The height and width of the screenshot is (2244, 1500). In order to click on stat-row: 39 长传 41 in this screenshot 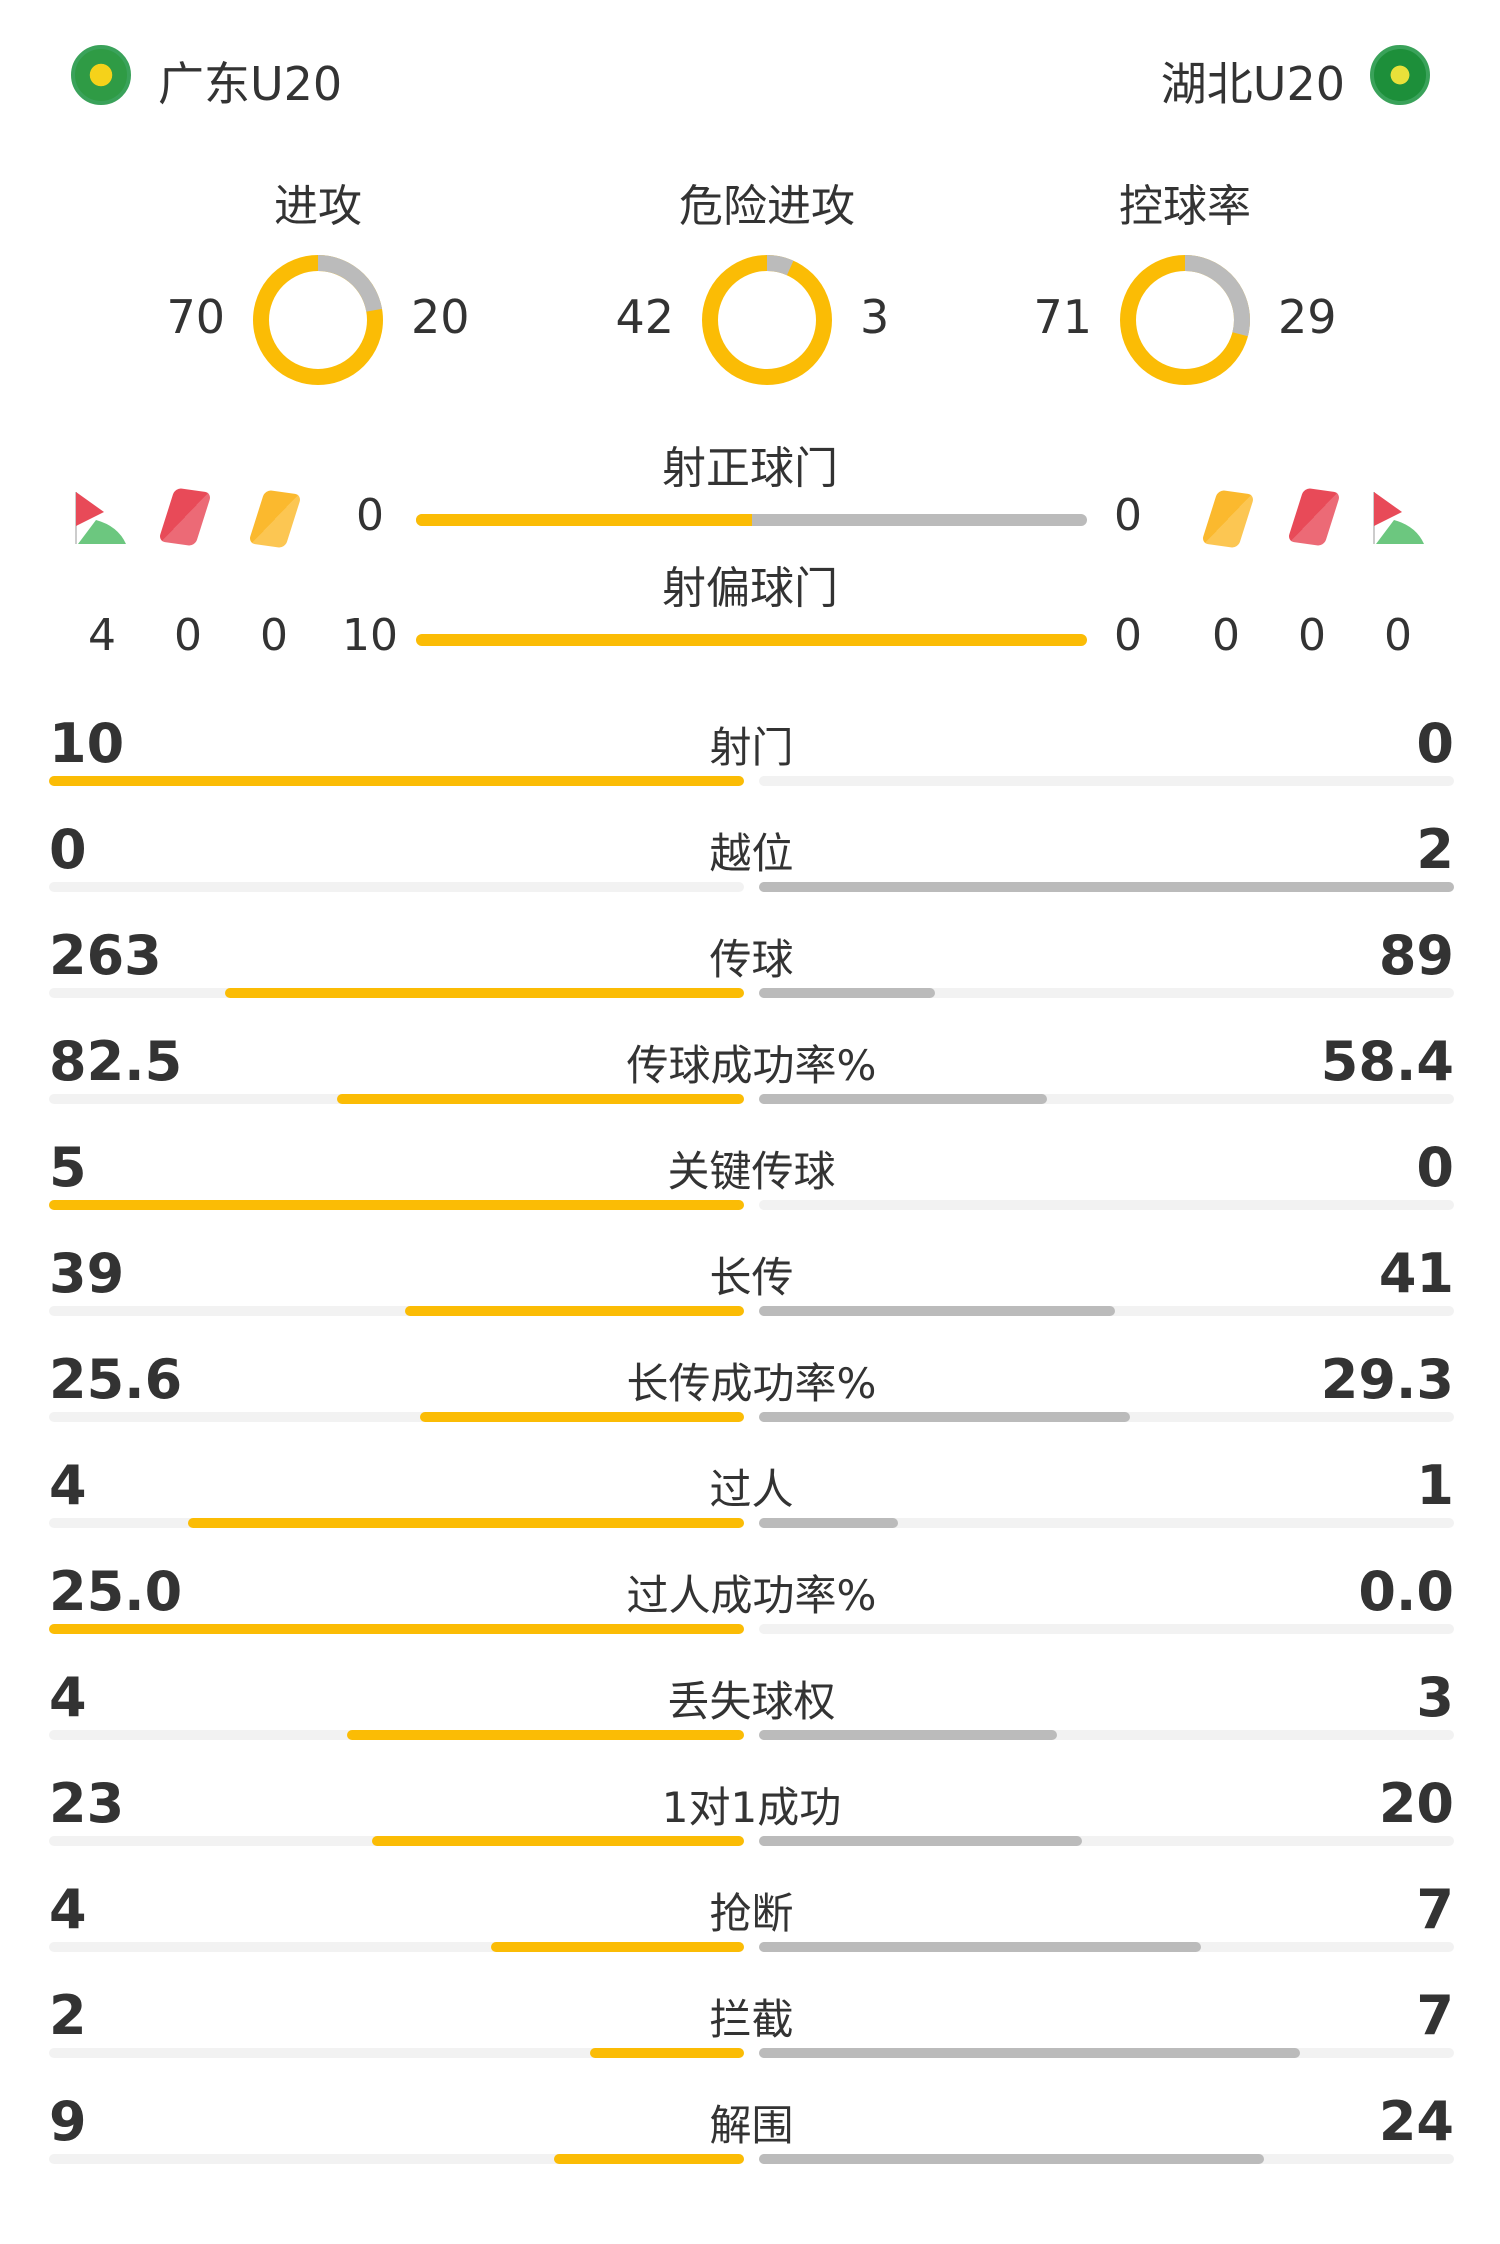, I will do `click(751, 1283)`.